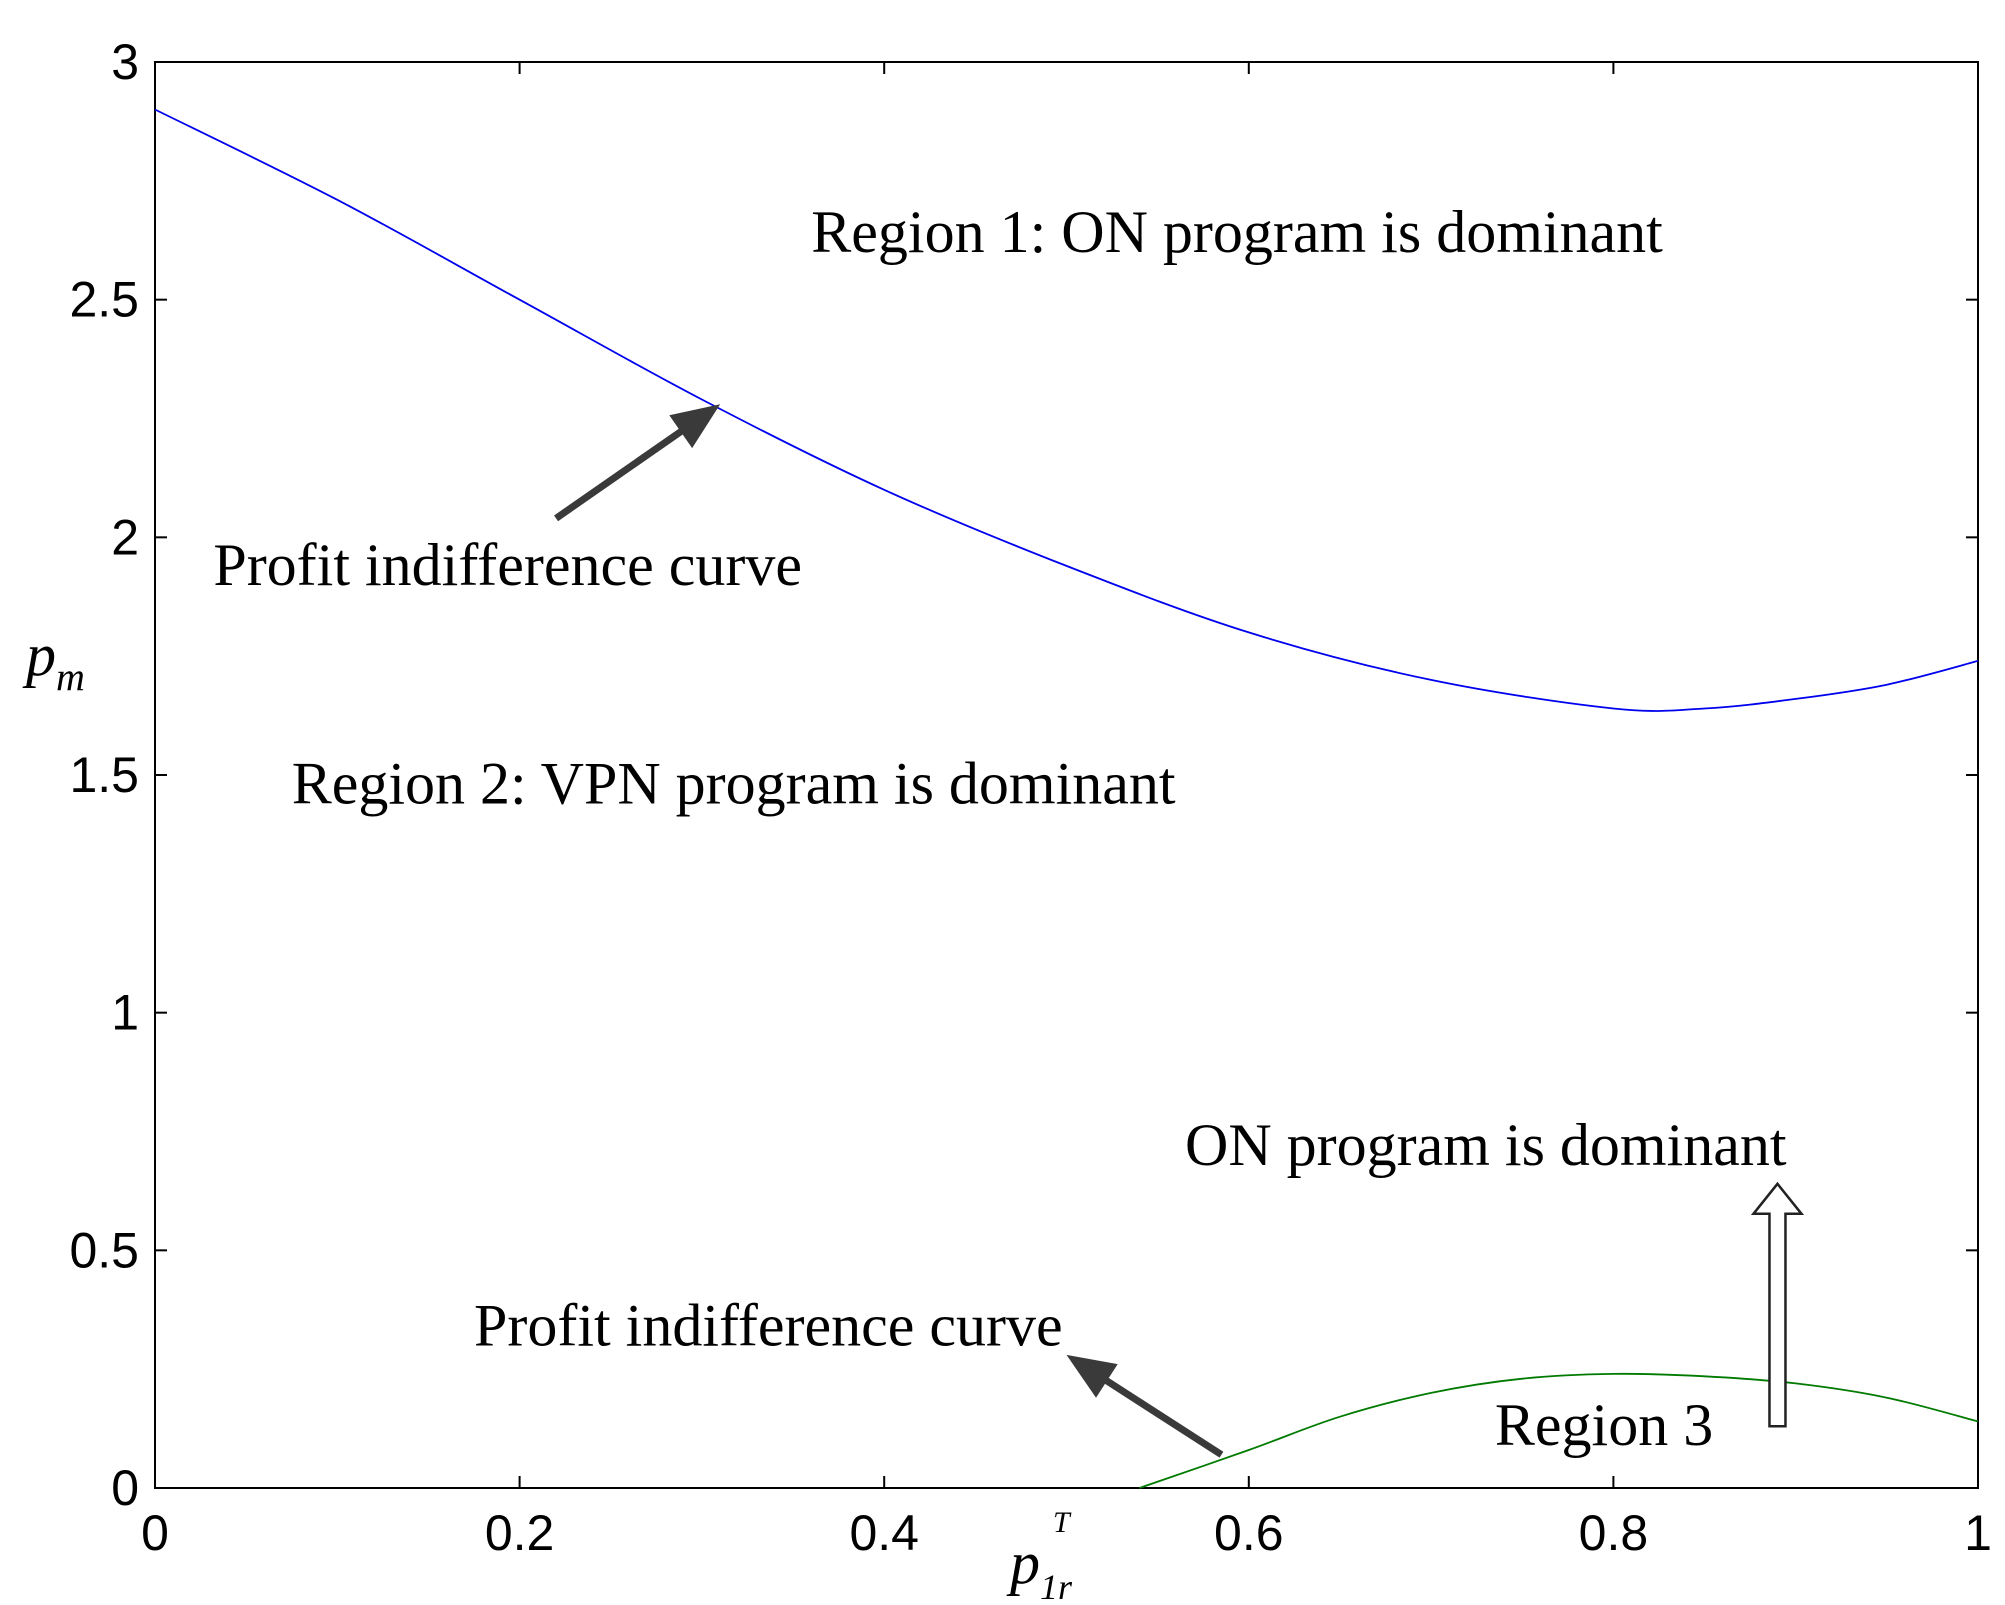  I want to click on arrow-lower-shaft, so click(1162, 1416).